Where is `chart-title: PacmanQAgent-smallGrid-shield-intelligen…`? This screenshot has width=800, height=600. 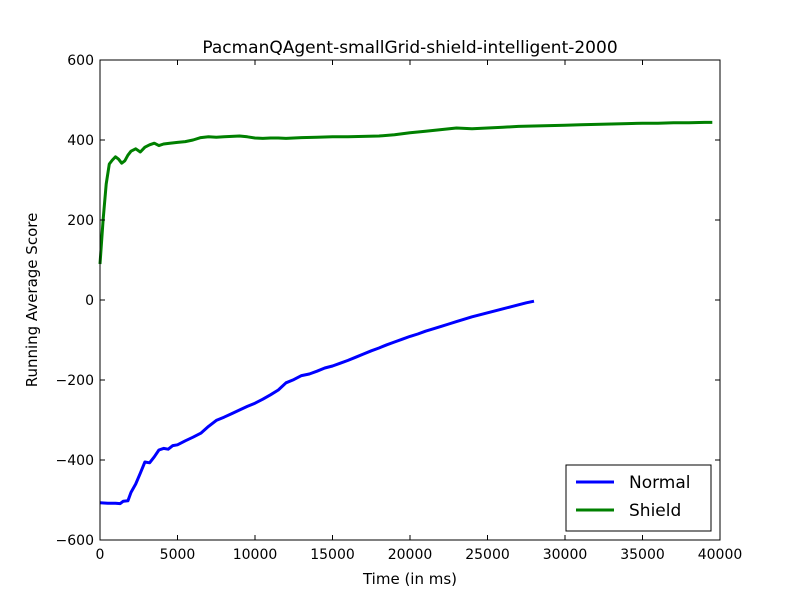
chart-title: PacmanQAgent-smallGrid-shield-intelligen… is located at coordinates (409, 48).